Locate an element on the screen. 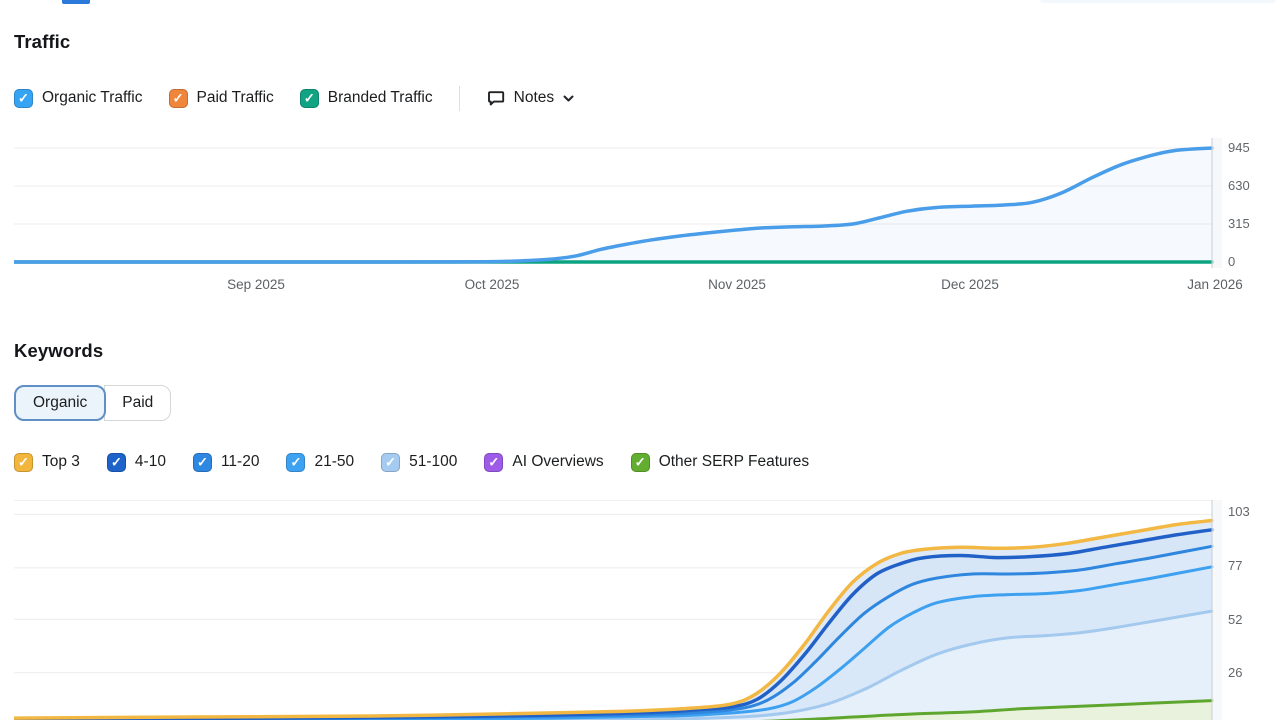 The width and height of the screenshot is (1280, 720). y-tick-label: 77 is located at coordinates (1235, 565).